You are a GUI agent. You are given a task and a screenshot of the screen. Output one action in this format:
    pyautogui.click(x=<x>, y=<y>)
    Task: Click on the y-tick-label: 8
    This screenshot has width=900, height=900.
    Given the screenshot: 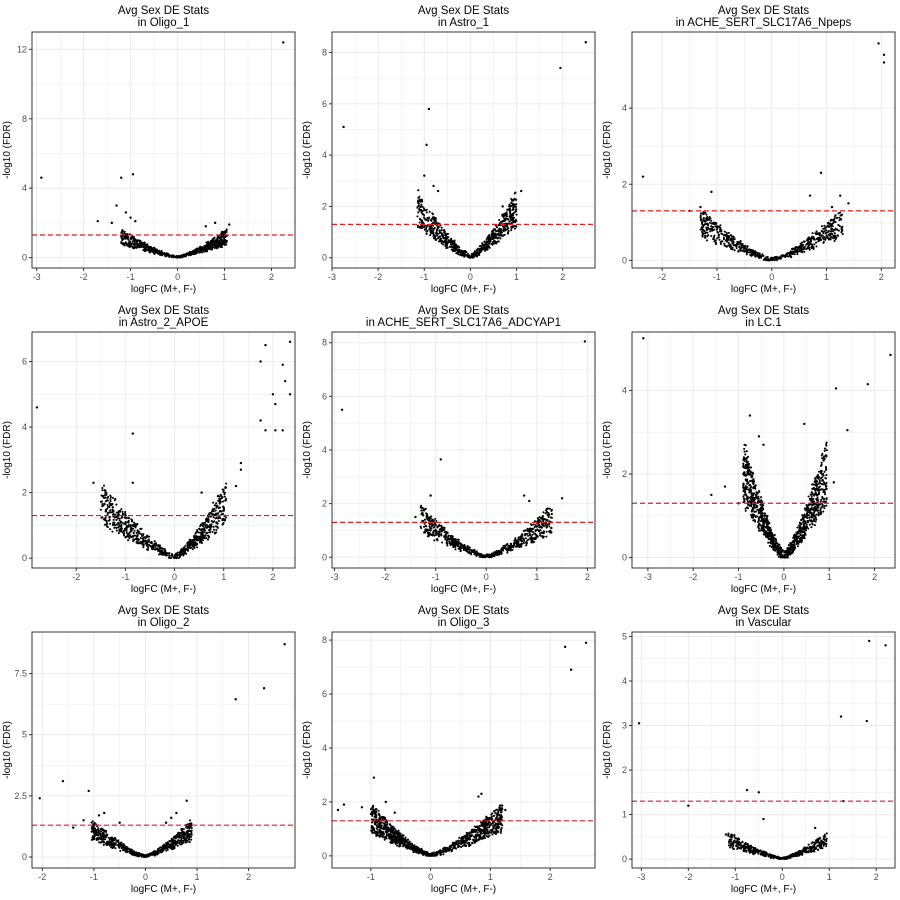 What is the action you would take?
    pyautogui.click(x=24, y=119)
    